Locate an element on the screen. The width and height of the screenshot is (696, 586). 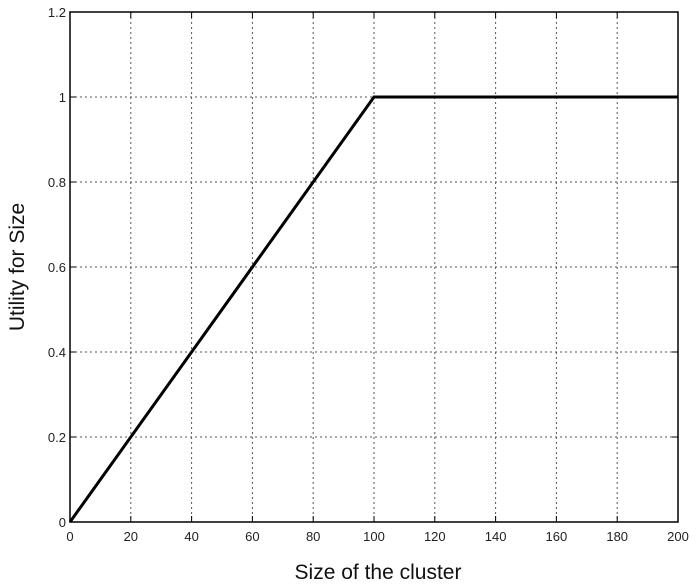
x-tick-label: 20 is located at coordinates (131, 536).